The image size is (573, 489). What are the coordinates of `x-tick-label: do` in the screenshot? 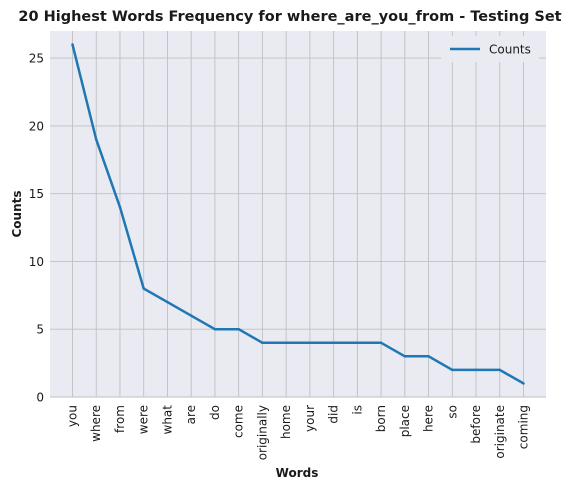 It's located at (215, 412).